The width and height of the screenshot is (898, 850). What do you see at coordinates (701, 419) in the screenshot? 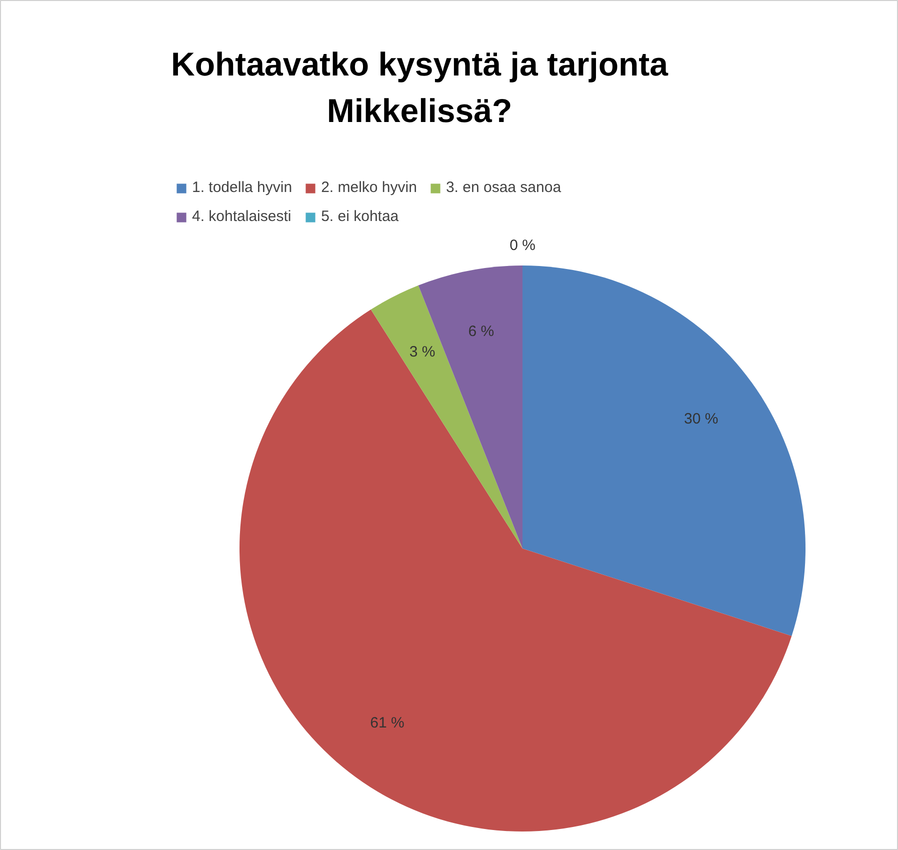
I see `data-label: 30 %` at bounding box center [701, 419].